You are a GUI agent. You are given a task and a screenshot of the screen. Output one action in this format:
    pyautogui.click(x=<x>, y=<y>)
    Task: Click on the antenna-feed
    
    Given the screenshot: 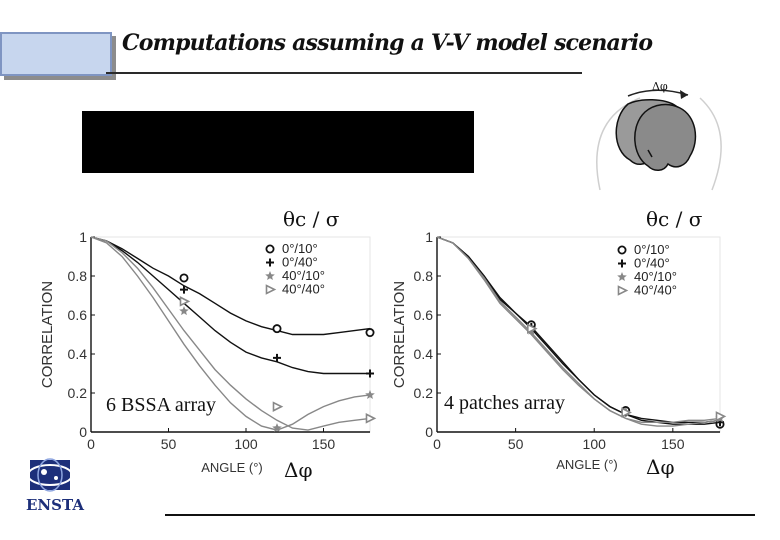 What is the action you would take?
    pyautogui.click(x=650, y=153)
    